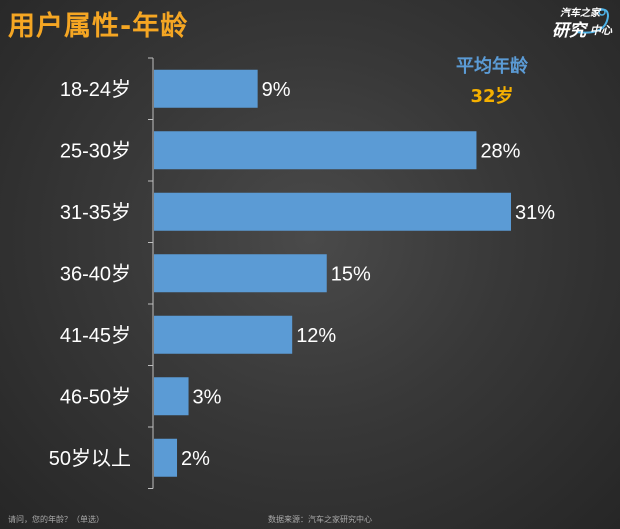  Describe the element at coordinates (500, 151) in the screenshot. I see `data-label: 28%` at that location.